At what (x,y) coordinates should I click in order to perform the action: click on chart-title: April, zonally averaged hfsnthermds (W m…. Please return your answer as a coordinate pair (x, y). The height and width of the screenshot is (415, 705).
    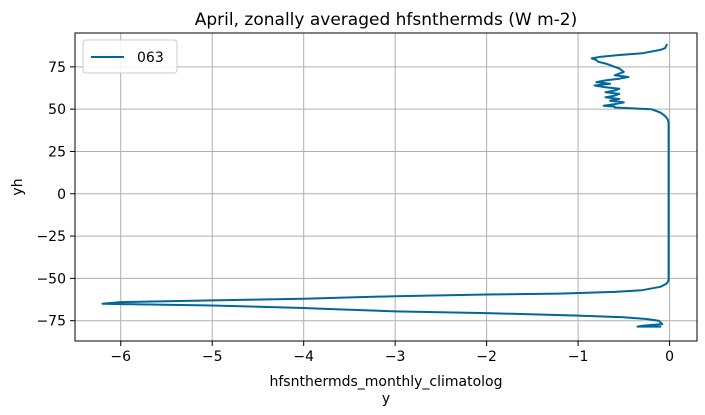
    Looking at the image, I should click on (386, 20).